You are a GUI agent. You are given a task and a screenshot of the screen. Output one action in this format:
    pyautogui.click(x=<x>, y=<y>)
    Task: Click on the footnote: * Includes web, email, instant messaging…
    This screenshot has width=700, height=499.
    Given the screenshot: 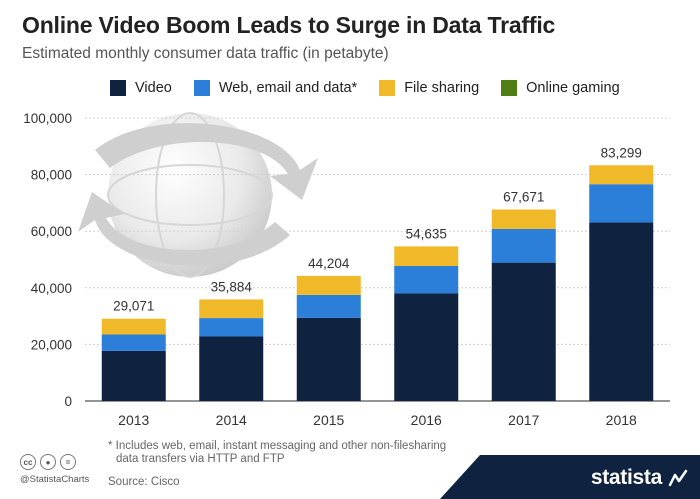 What is the action you would take?
    pyautogui.click(x=288, y=453)
    